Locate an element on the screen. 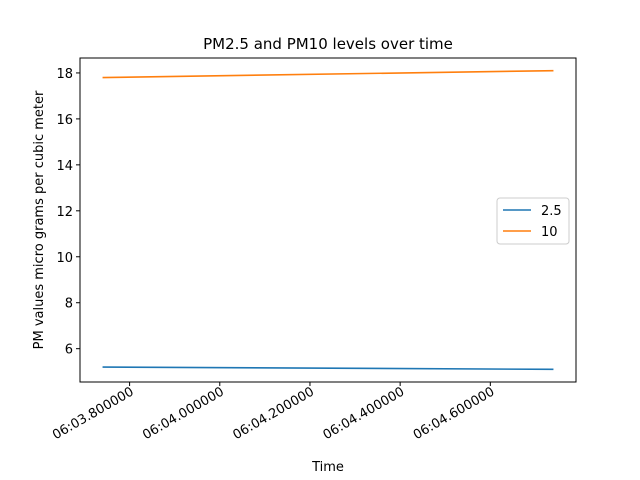 The height and width of the screenshot is (480, 640). y-tick-label-5: 16 is located at coordinates (64, 120).